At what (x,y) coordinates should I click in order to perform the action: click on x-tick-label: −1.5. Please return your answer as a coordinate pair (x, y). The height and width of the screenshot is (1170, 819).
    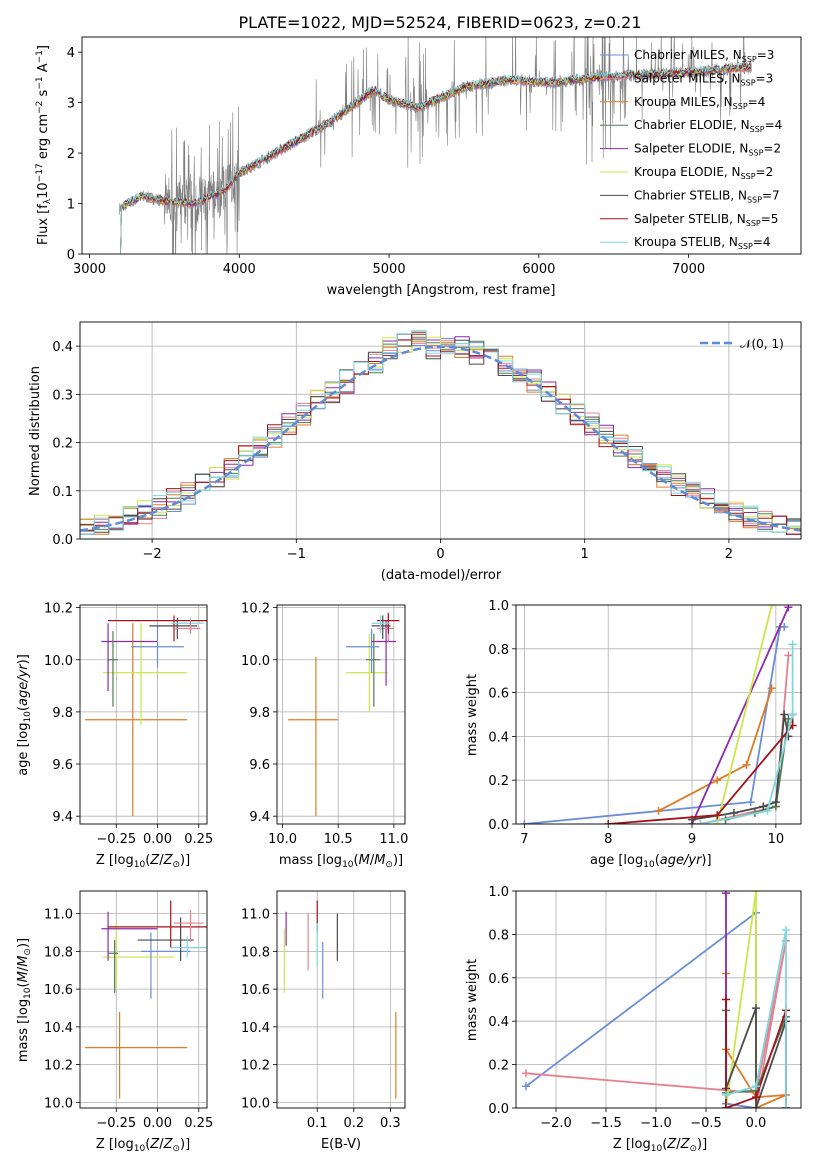
    Looking at the image, I should click on (606, 1123).